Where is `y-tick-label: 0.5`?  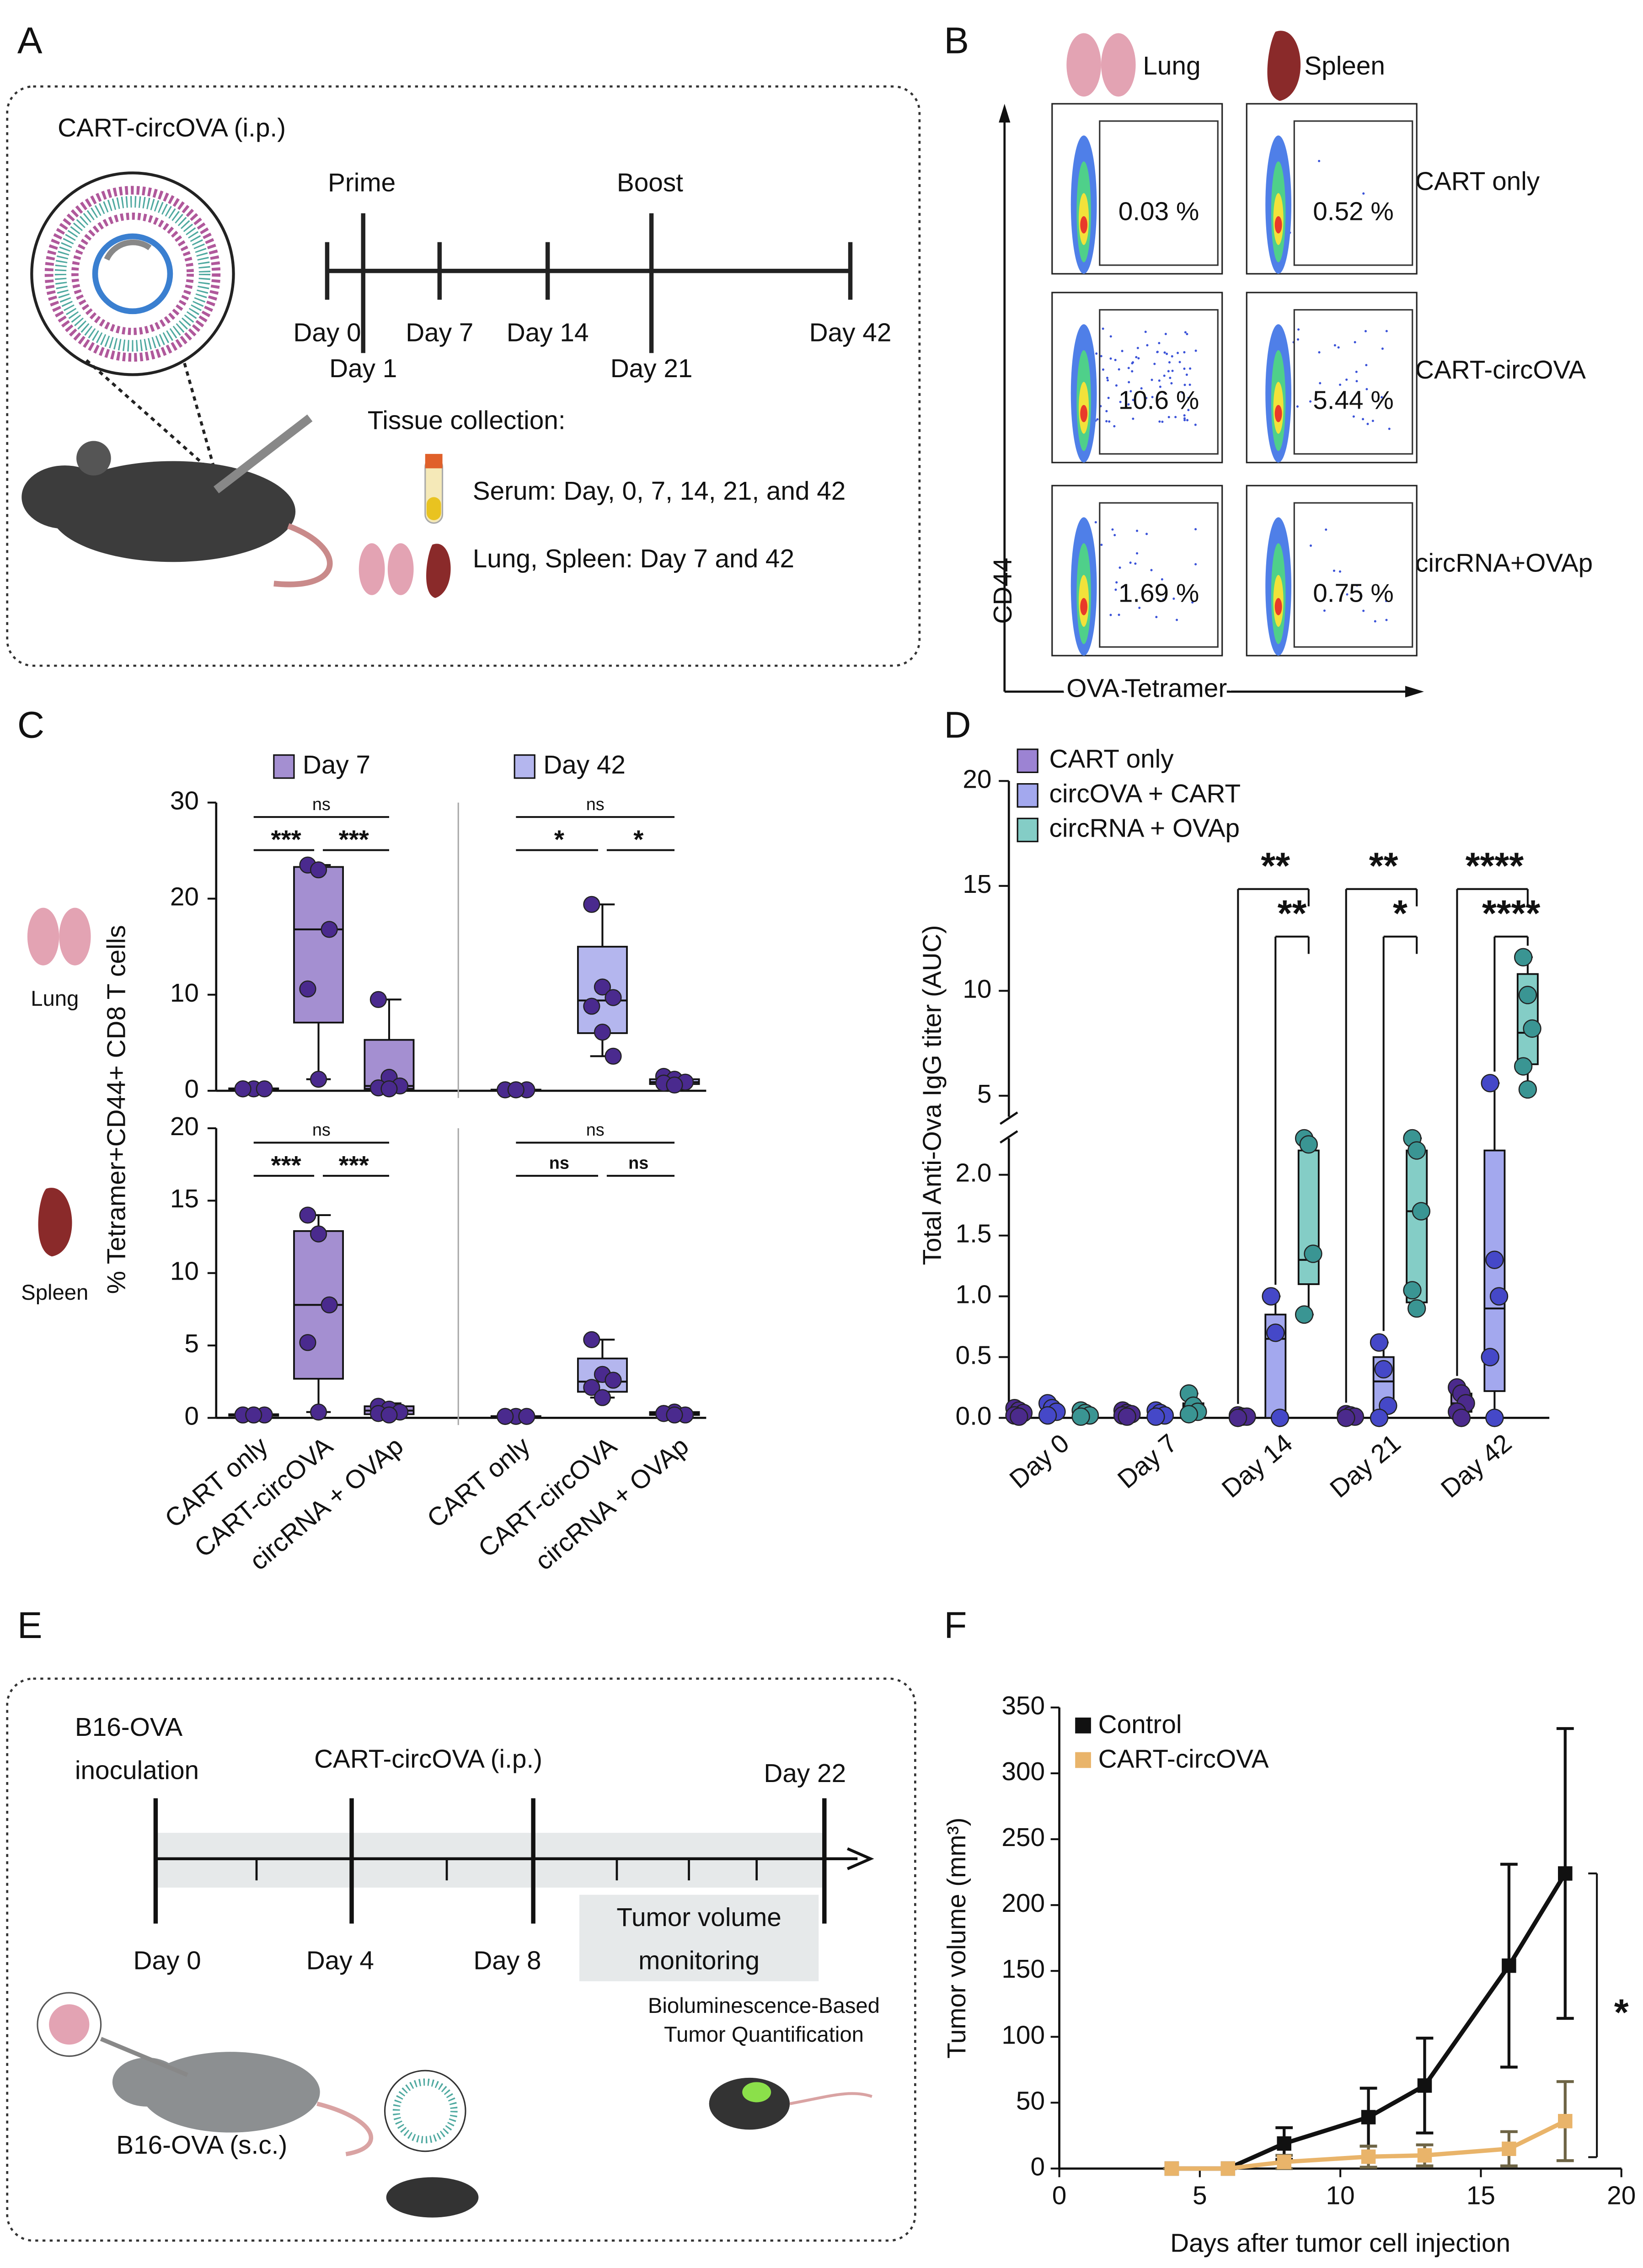 y-tick-label: 0.5 is located at coordinates (974, 1355).